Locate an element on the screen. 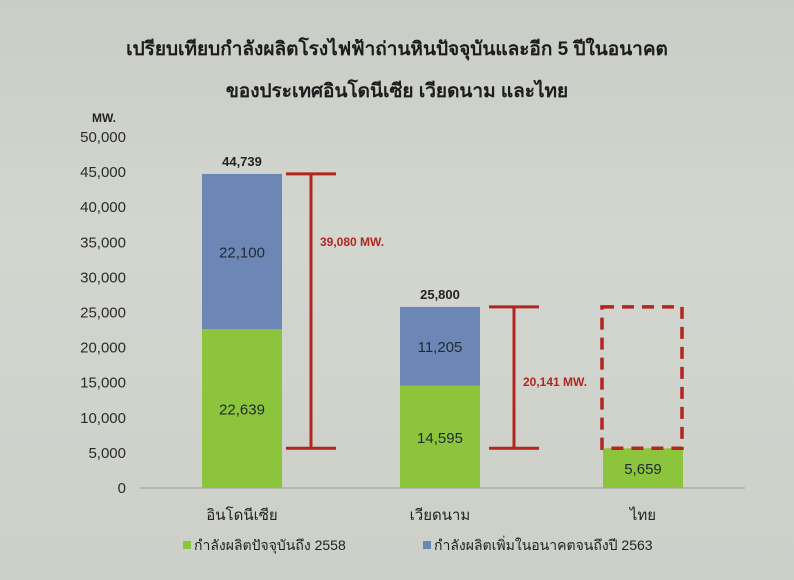  total-label: 44,739 is located at coordinates (242, 161).